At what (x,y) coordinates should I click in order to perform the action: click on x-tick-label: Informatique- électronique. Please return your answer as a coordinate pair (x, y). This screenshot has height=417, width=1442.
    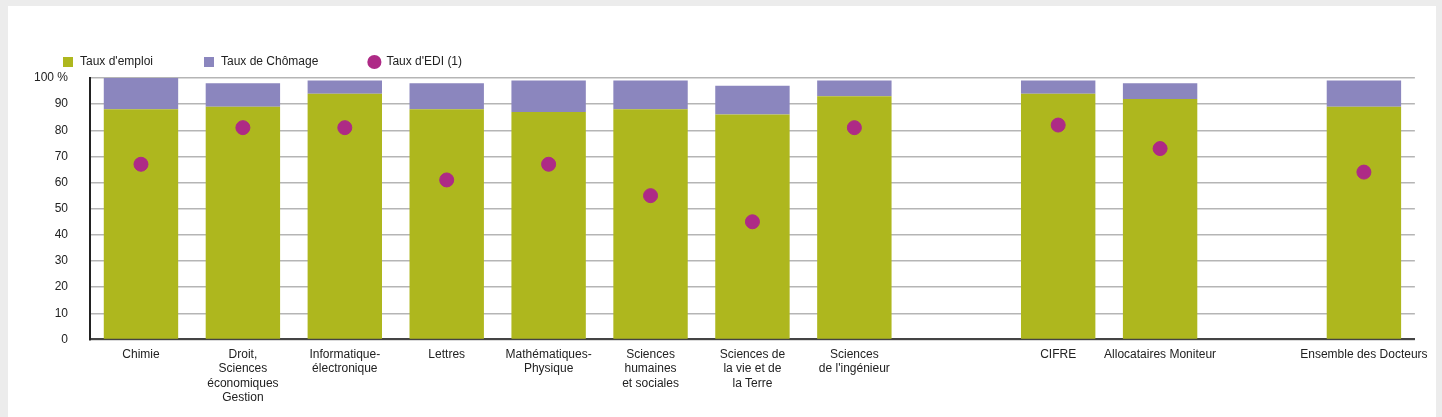
    Looking at the image, I should click on (345, 361).